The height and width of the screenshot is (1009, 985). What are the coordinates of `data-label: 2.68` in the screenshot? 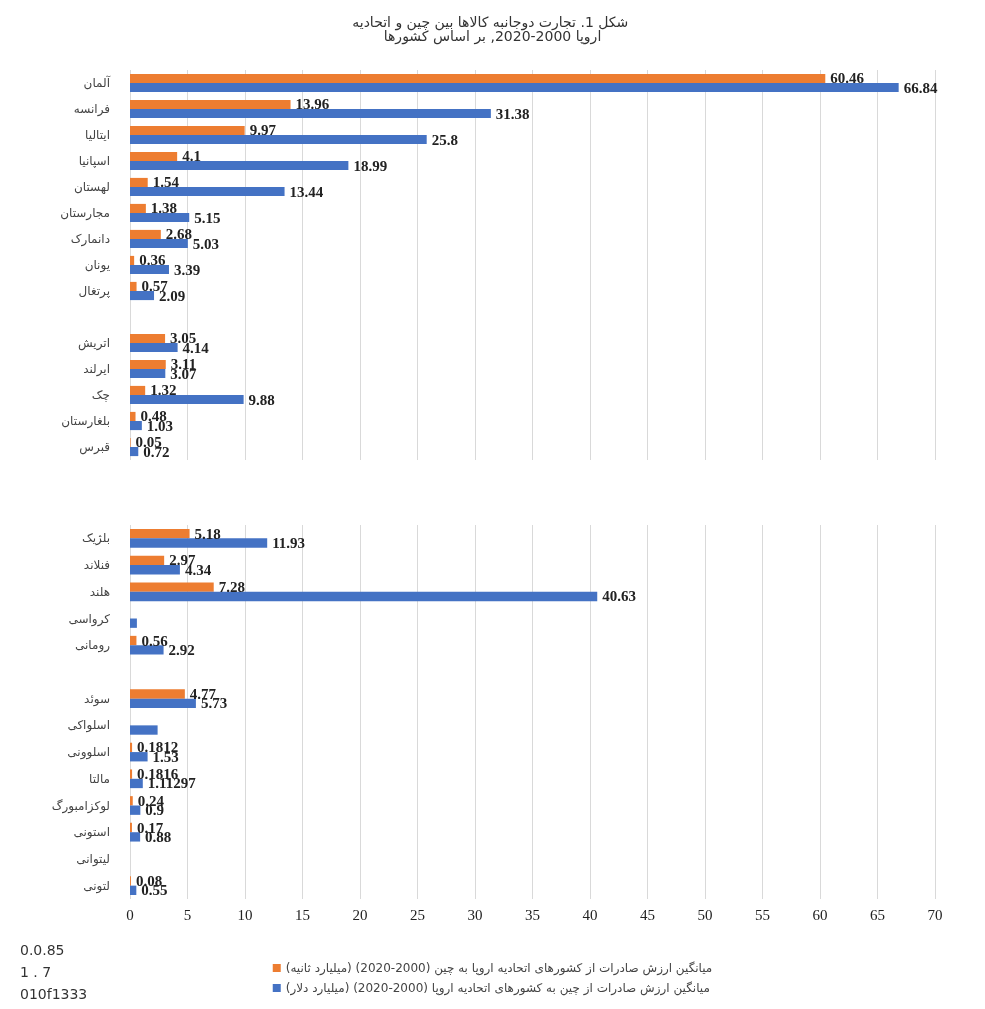 It's located at (179, 234).